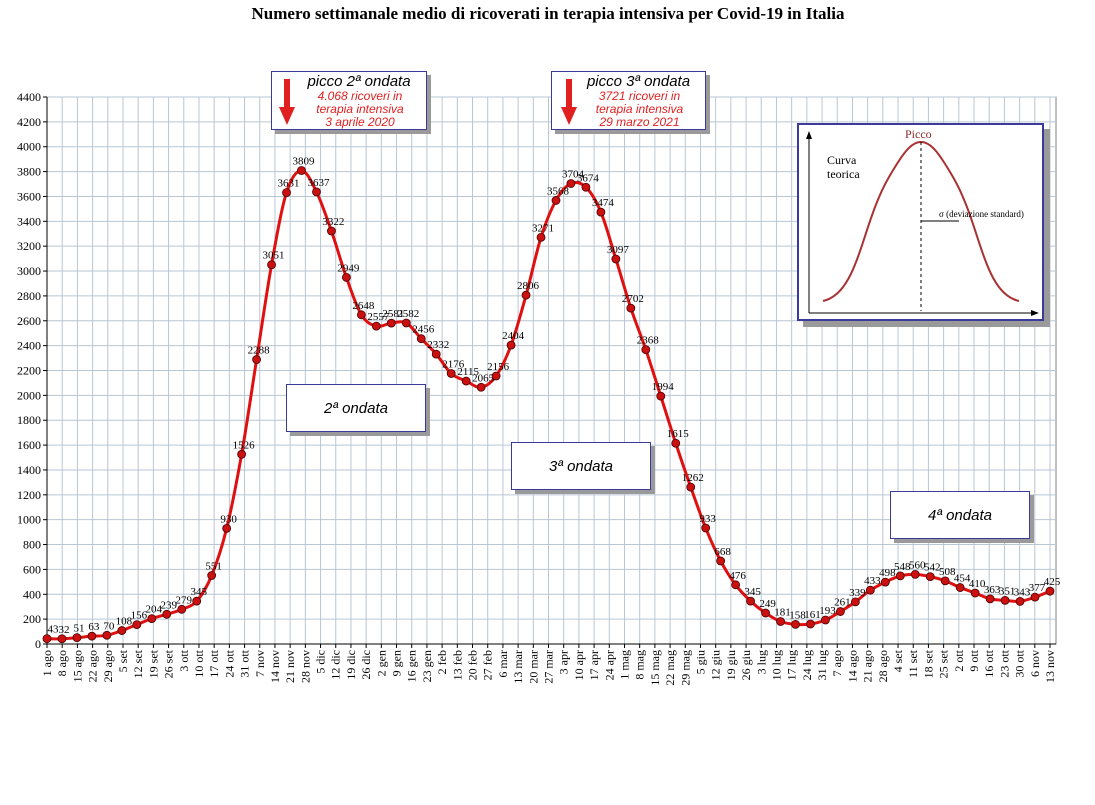 Image resolution: width=1095 pixels, height=805 pixels. Describe the element at coordinates (1007, 591) in the screenshot. I see `data-label: 351` at that location.